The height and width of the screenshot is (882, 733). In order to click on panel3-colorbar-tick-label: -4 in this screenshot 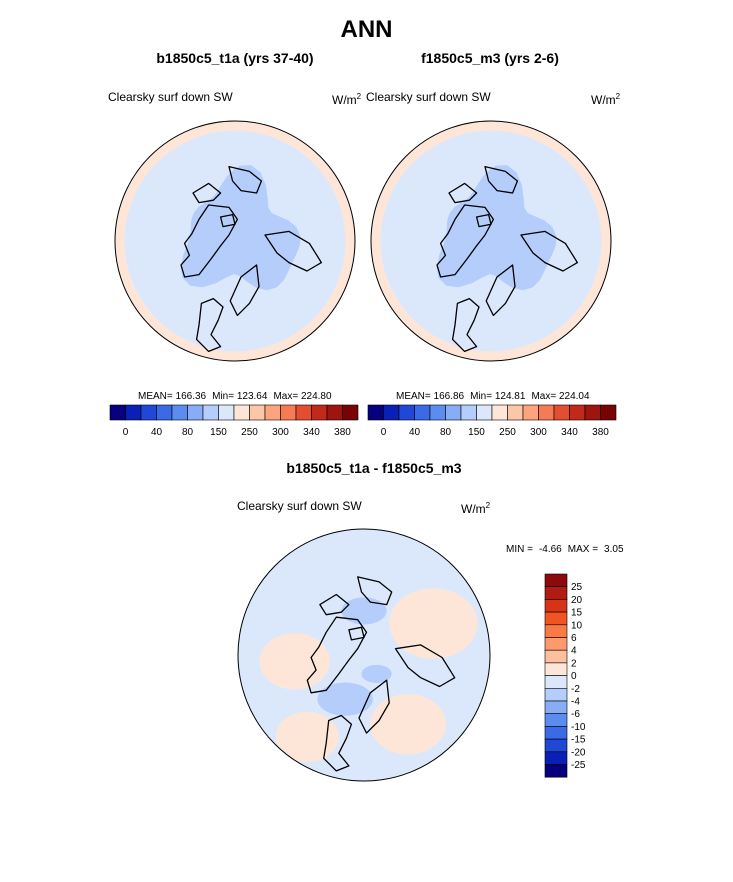, I will do `click(575, 702)`.